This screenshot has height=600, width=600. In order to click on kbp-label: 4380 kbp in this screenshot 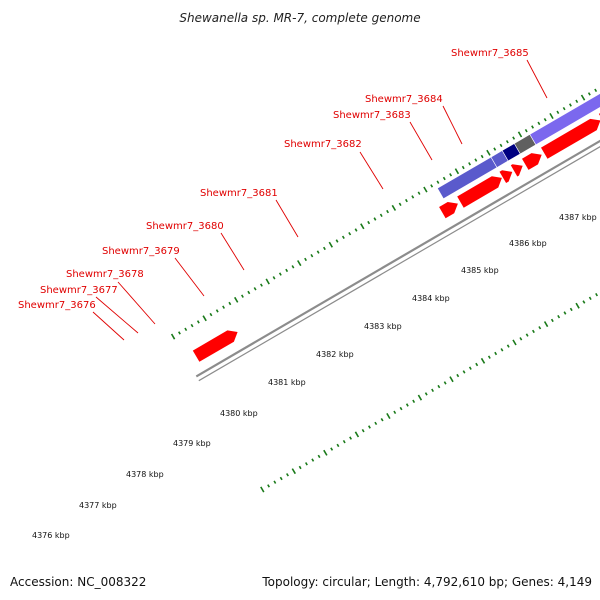, I will do `click(239, 413)`.